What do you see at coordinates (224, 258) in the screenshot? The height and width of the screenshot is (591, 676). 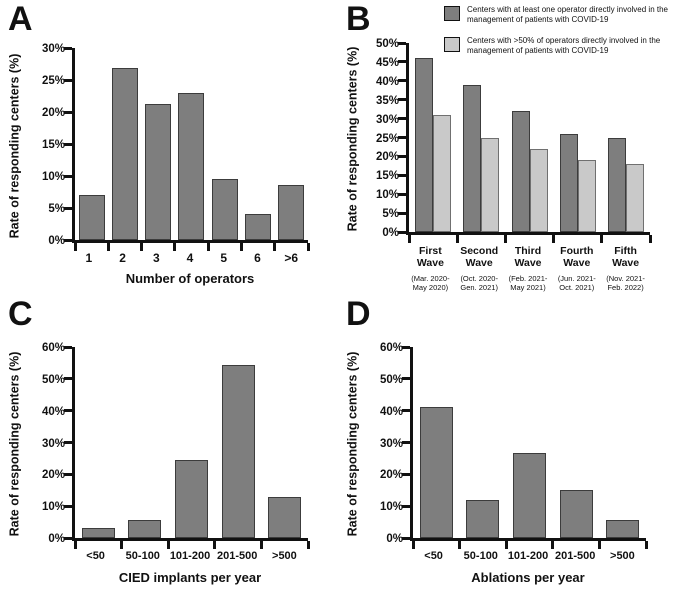 I see `x-category-label: 5` at bounding box center [224, 258].